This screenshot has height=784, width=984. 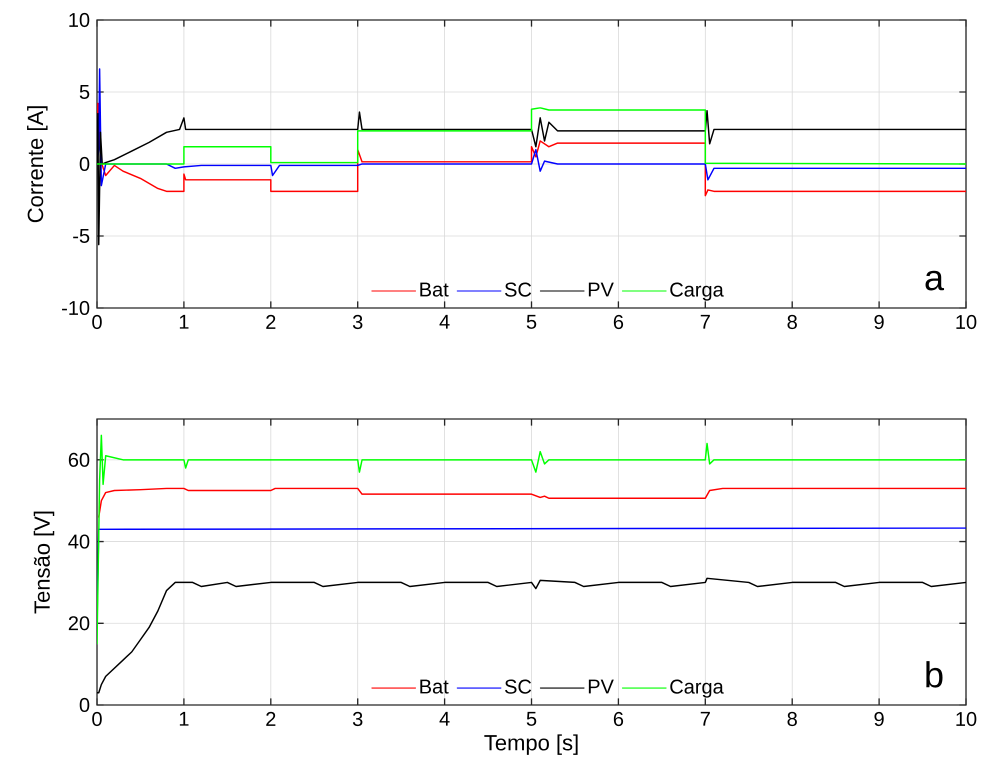 I want to click on annotation: a, so click(x=935, y=280).